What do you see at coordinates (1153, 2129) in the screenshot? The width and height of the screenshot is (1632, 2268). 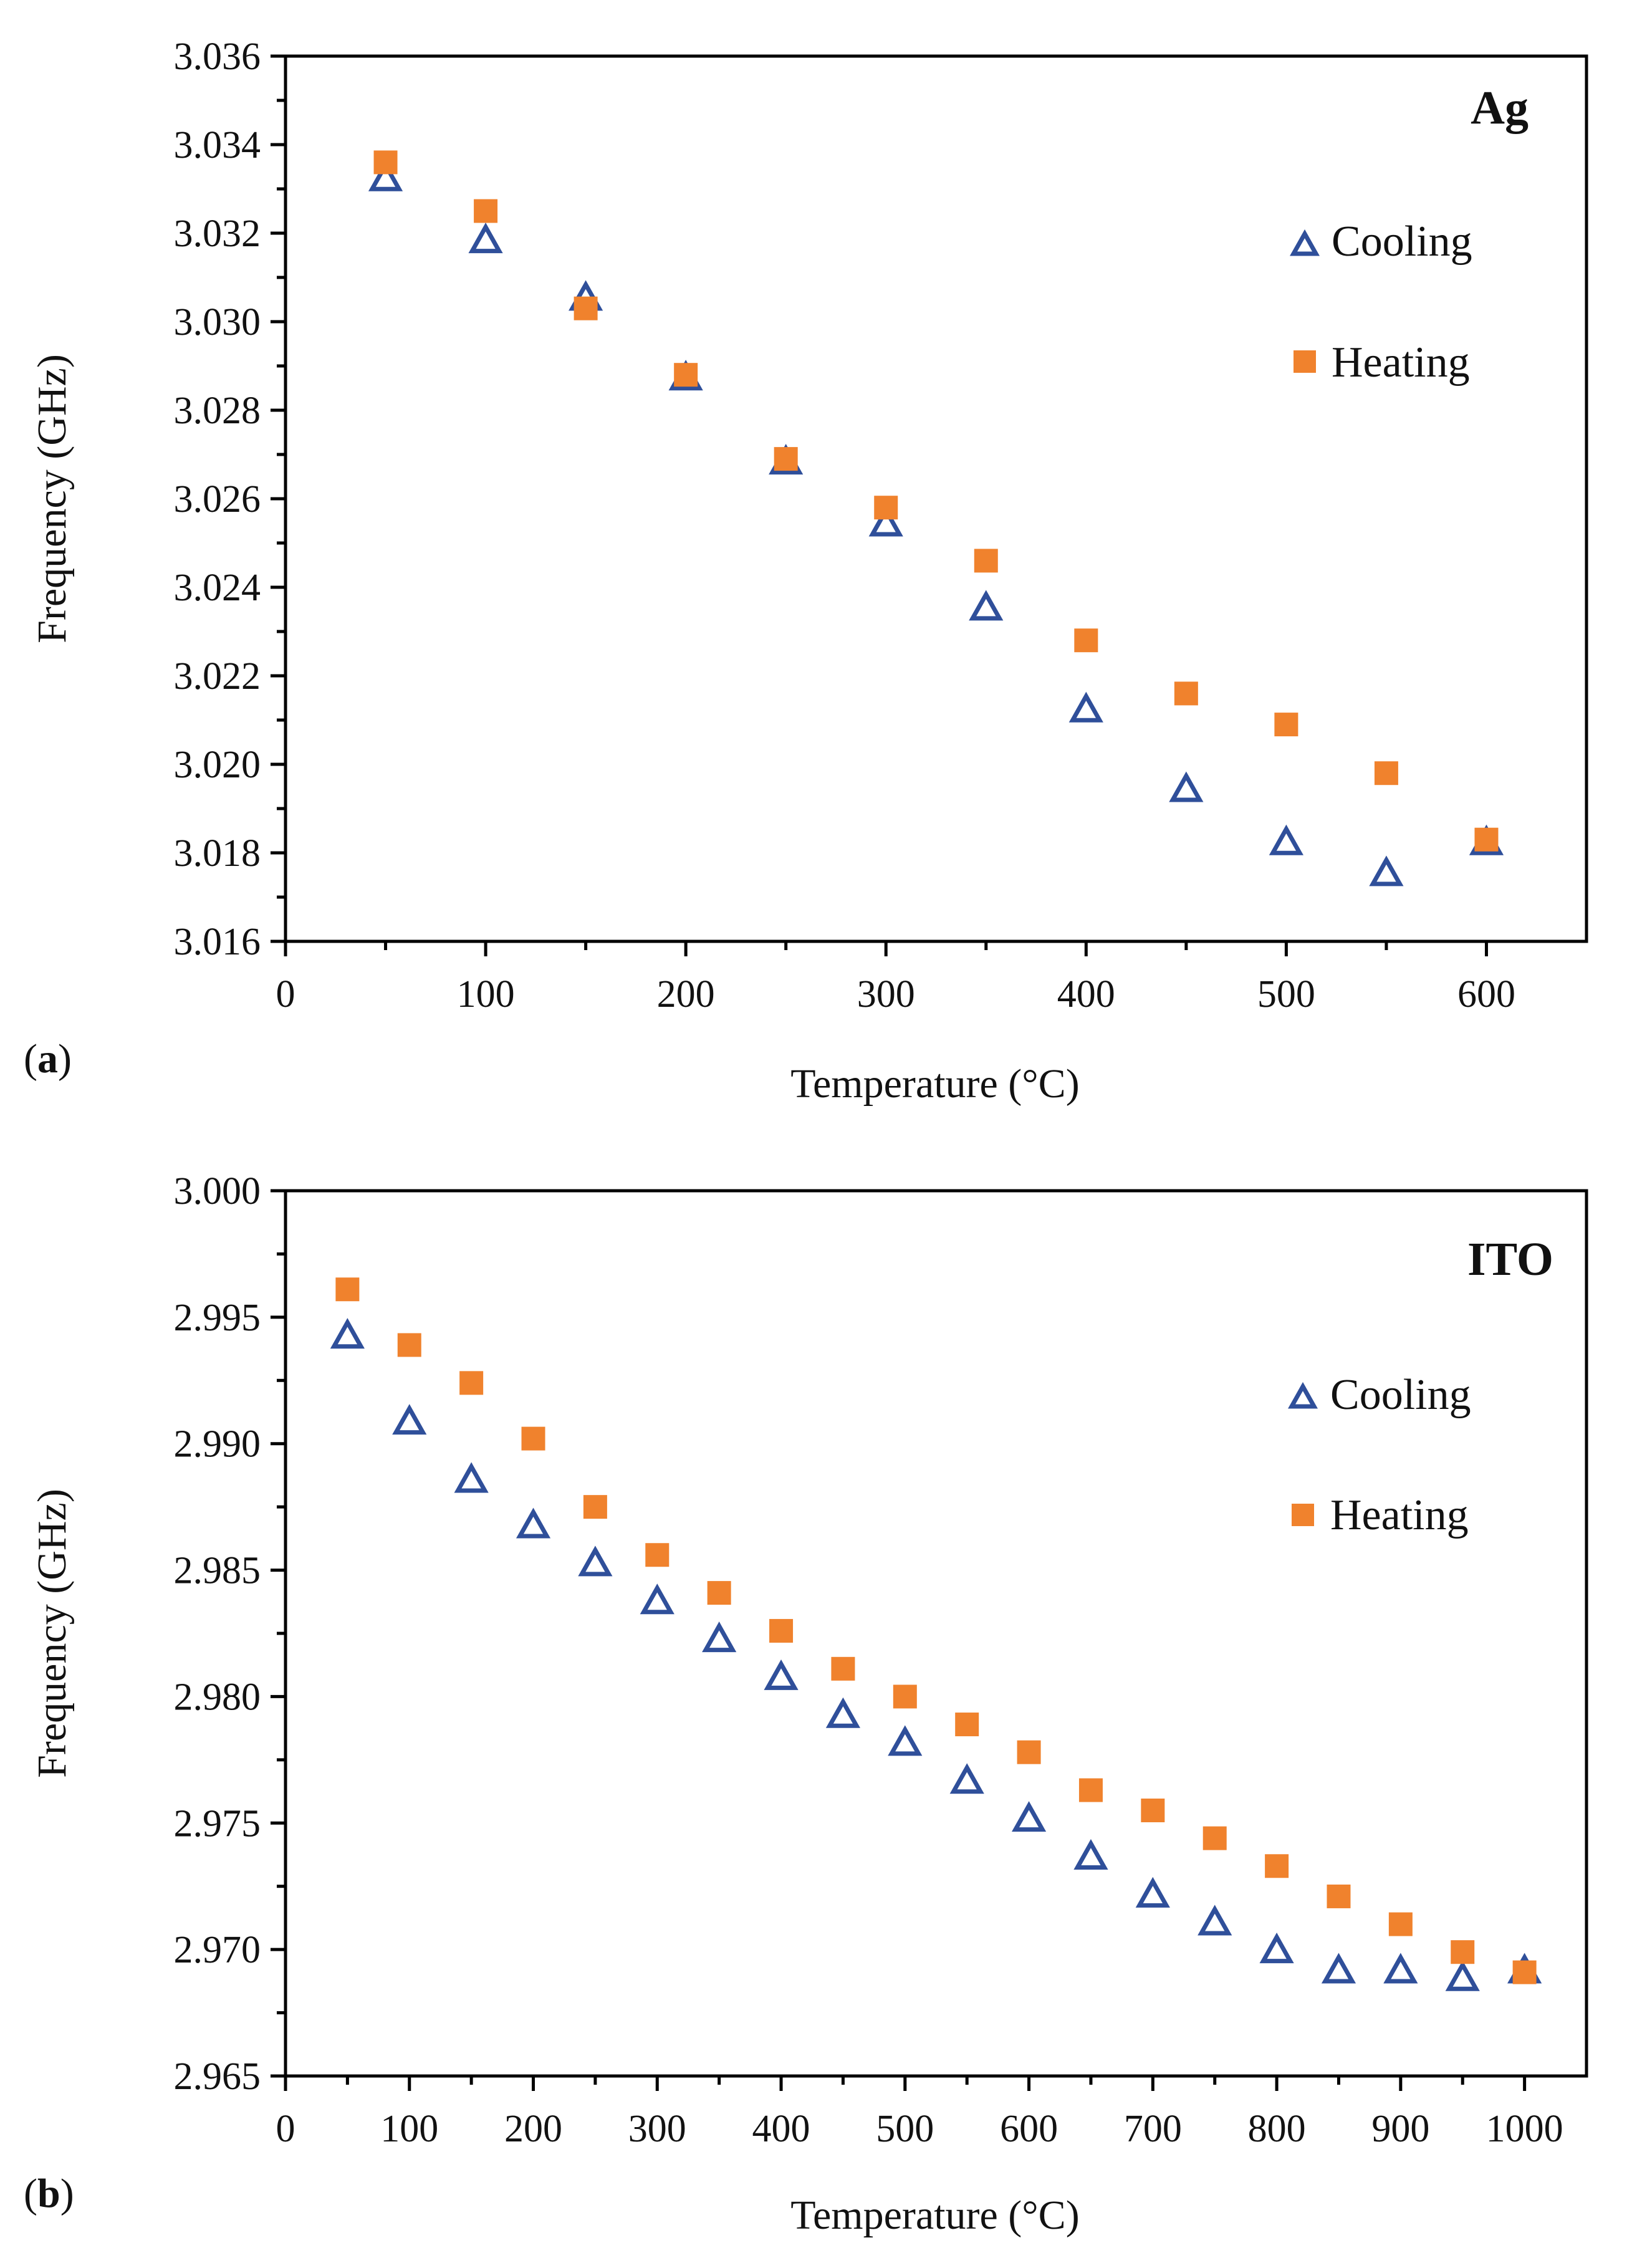 I see `x-tick-label: 700` at bounding box center [1153, 2129].